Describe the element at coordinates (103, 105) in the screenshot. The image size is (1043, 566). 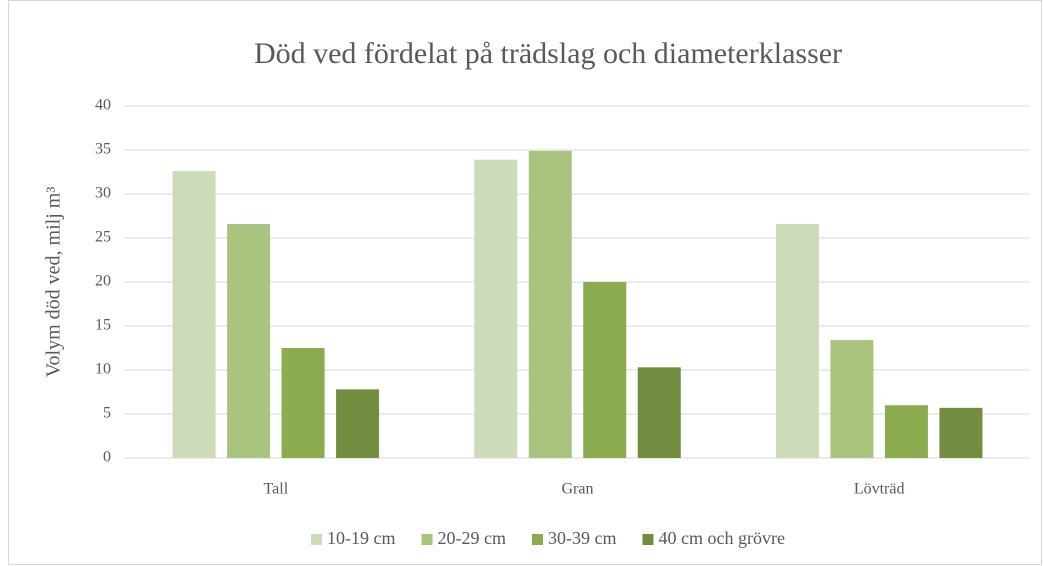
I see `y-tick-label: 40` at that location.